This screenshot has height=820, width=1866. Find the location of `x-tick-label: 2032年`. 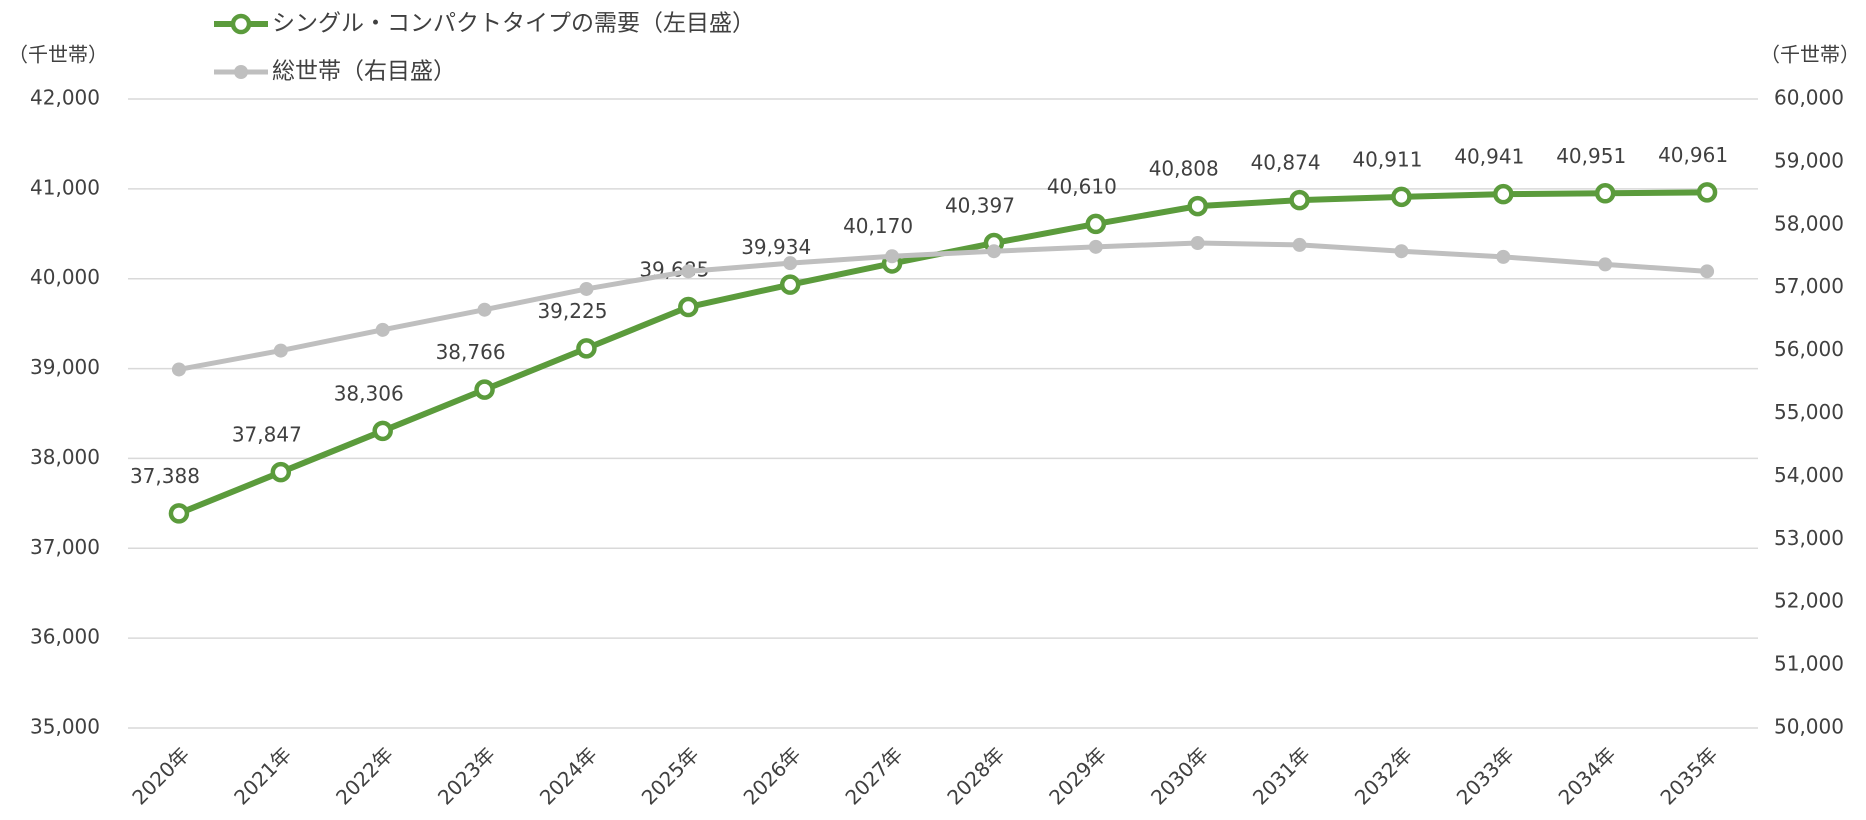

x-tick-label: 2032年 is located at coordinates (1383, 775).